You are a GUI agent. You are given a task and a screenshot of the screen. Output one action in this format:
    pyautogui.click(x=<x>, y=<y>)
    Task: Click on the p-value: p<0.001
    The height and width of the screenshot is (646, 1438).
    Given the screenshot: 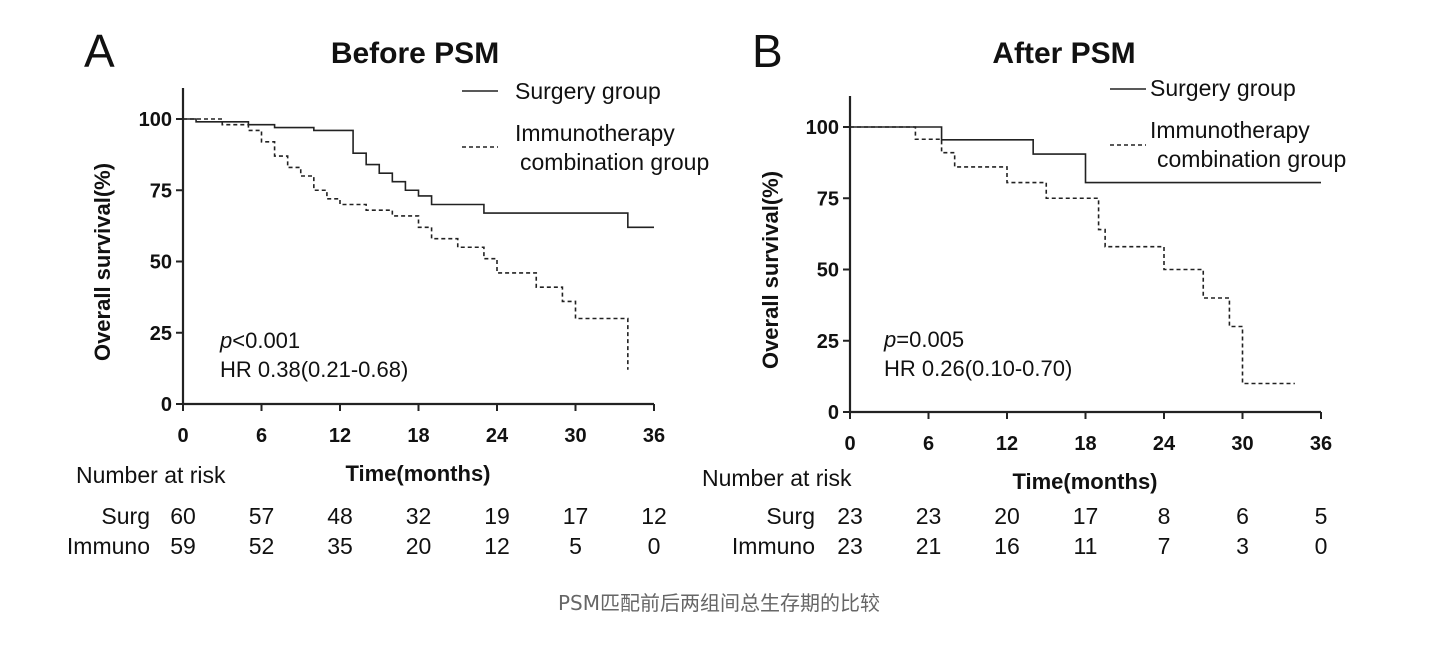 What is the action you would take?
    pyautogui.click(x=259, y=340)
    